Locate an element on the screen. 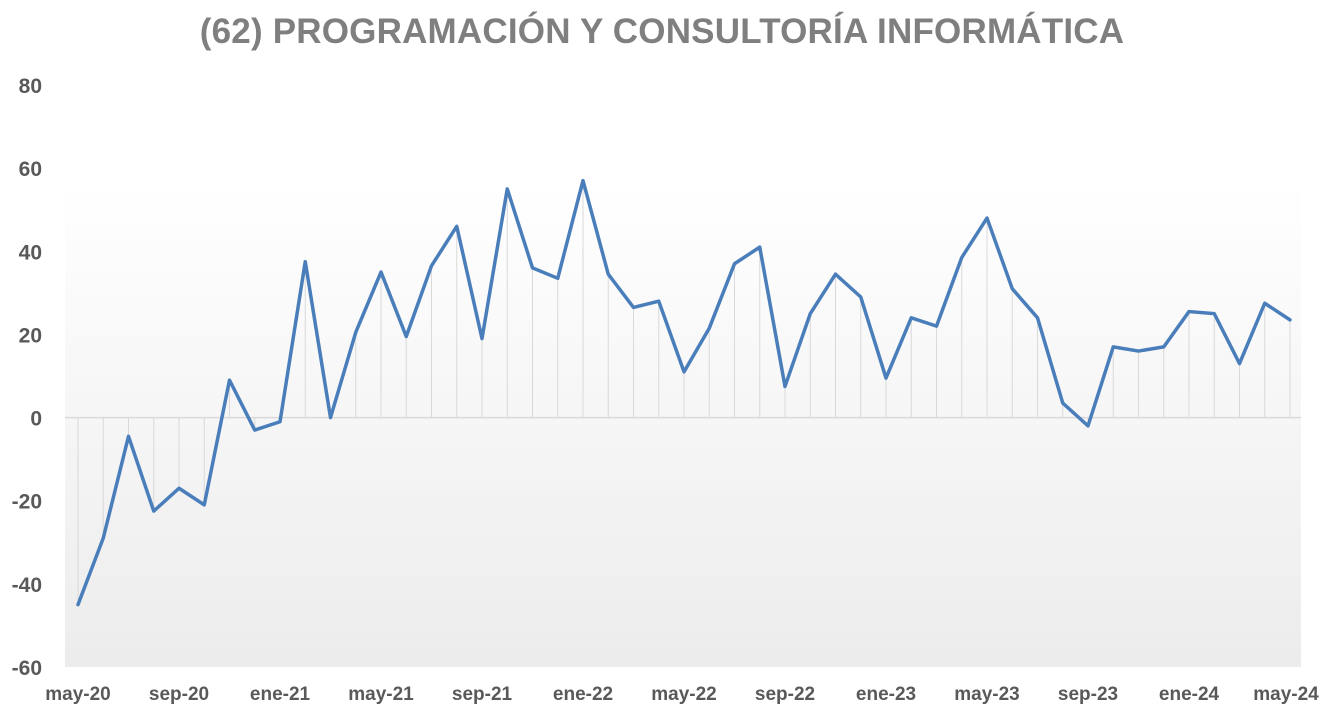 The image size is (1324, 712). x-tick-label: may-21 is located at coordinates (381, 694).